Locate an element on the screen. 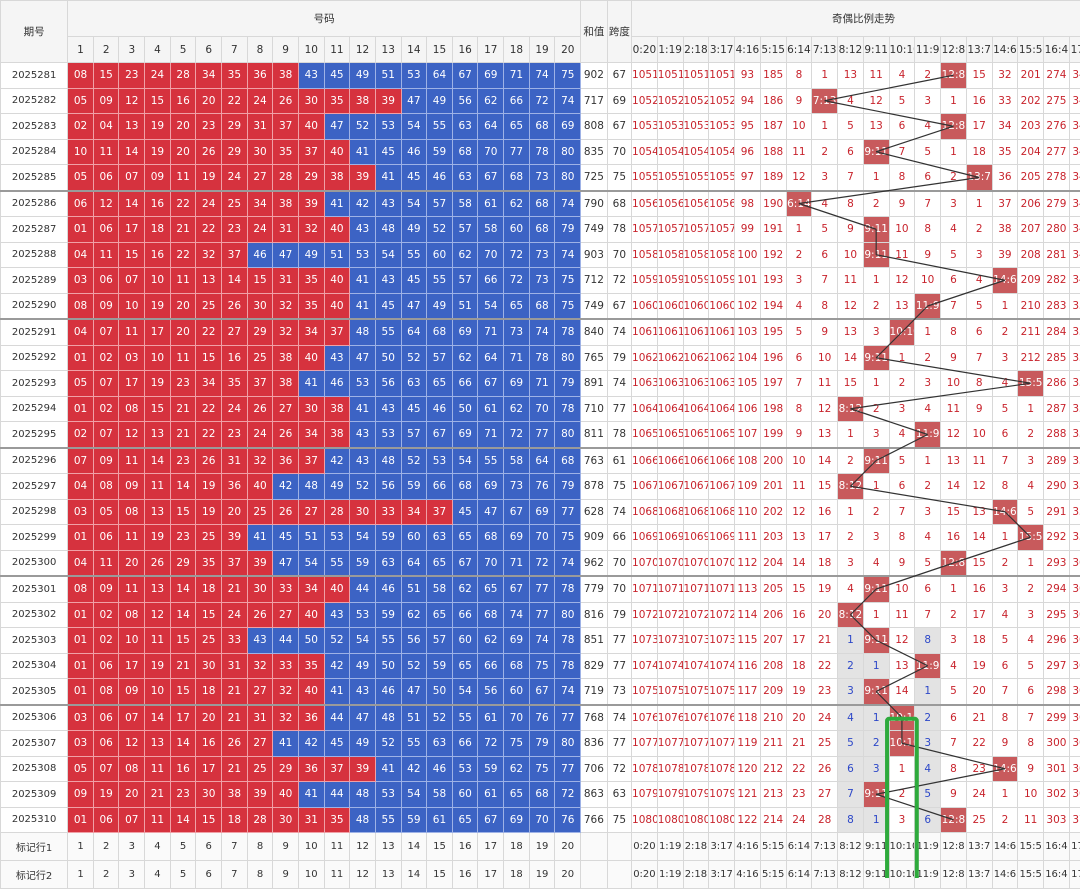 This screenshot has width=1080, height=889. miss-count-cell: 98 is located at coordinates (748, 204).